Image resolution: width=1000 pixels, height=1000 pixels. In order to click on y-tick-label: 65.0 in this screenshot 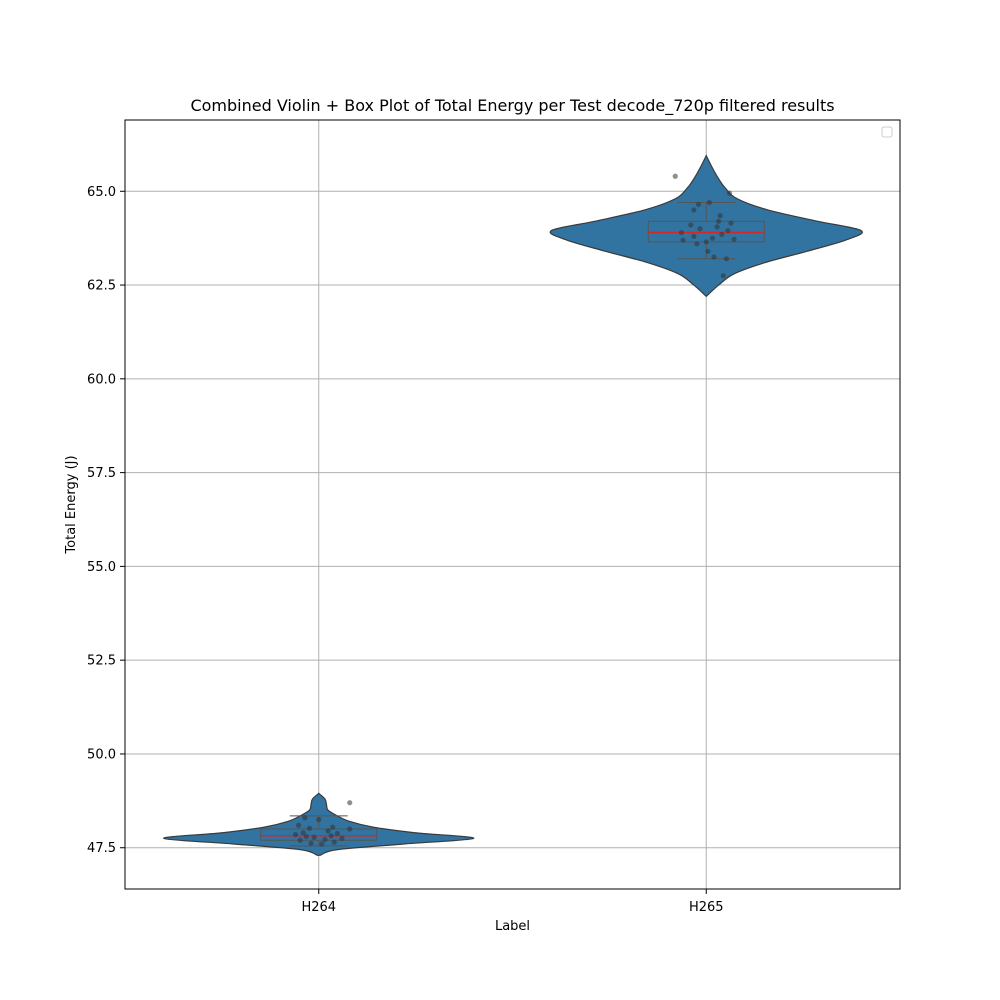, I will do `click(101, 192)`.